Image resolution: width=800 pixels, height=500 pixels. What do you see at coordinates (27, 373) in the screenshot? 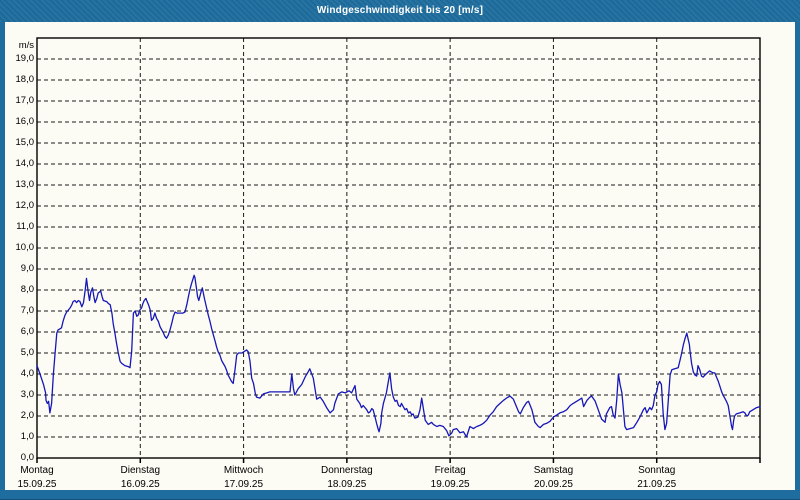
I see `y-tick-label: 4,0` at bounding box center [27, 373].